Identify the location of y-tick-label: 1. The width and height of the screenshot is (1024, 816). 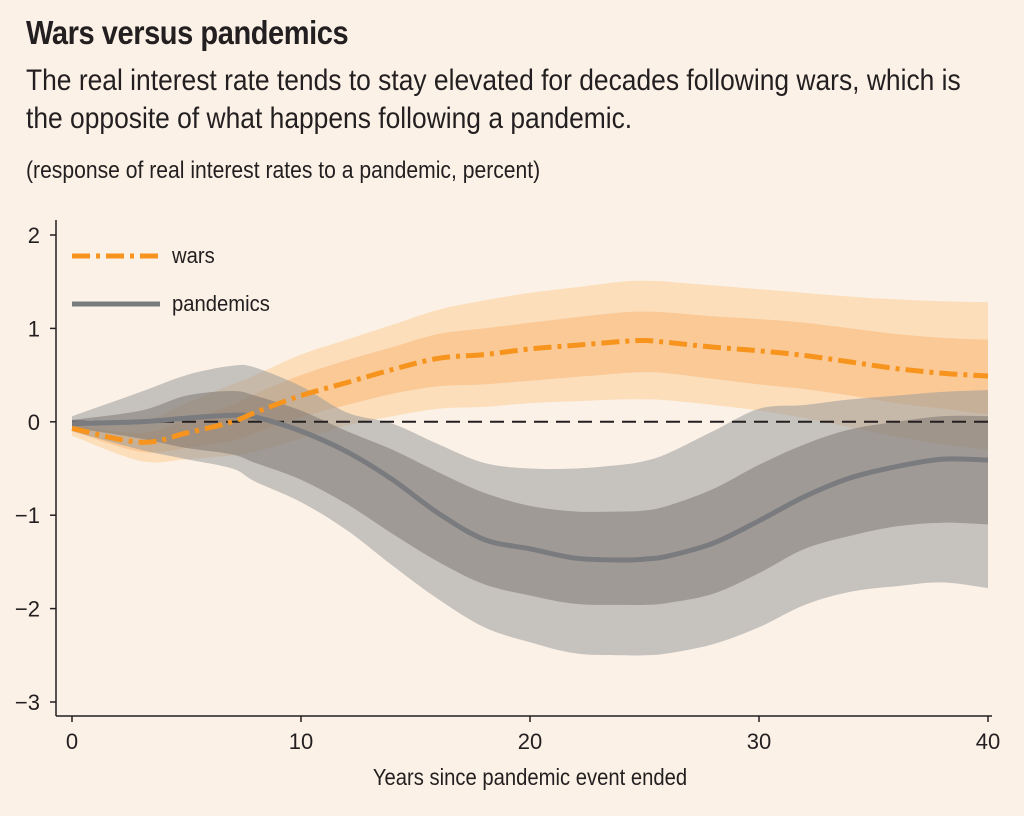
(34, 328).